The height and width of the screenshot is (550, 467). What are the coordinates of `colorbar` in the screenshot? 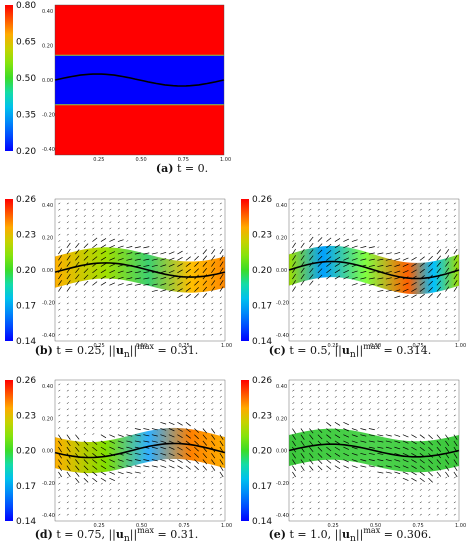 It's located at (9, 450).